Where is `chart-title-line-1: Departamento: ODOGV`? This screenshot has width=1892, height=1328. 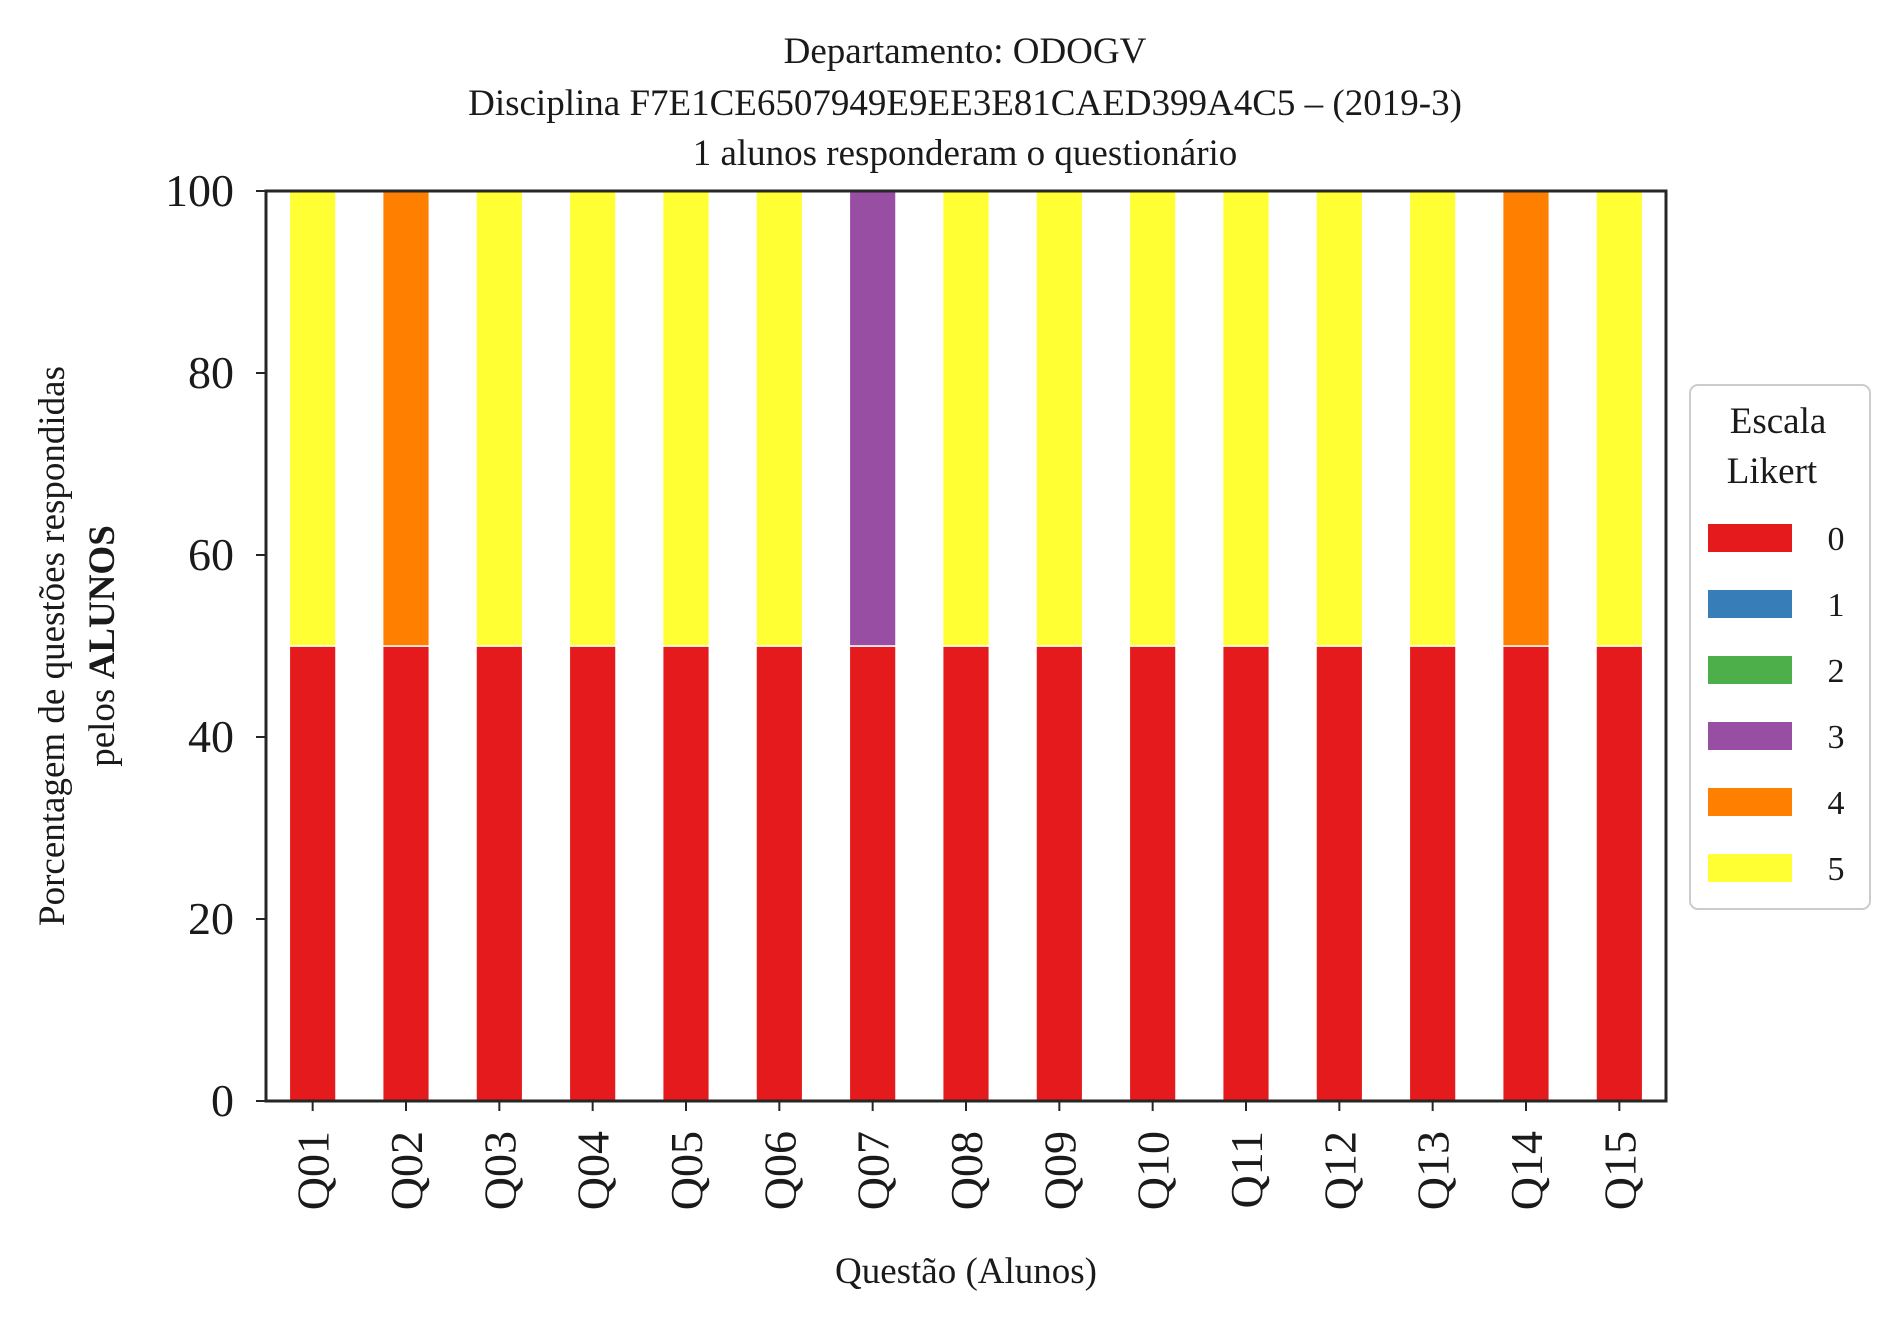 chart-title-line-1: Departamento: ODOGV is located at coordinates (965, 51).